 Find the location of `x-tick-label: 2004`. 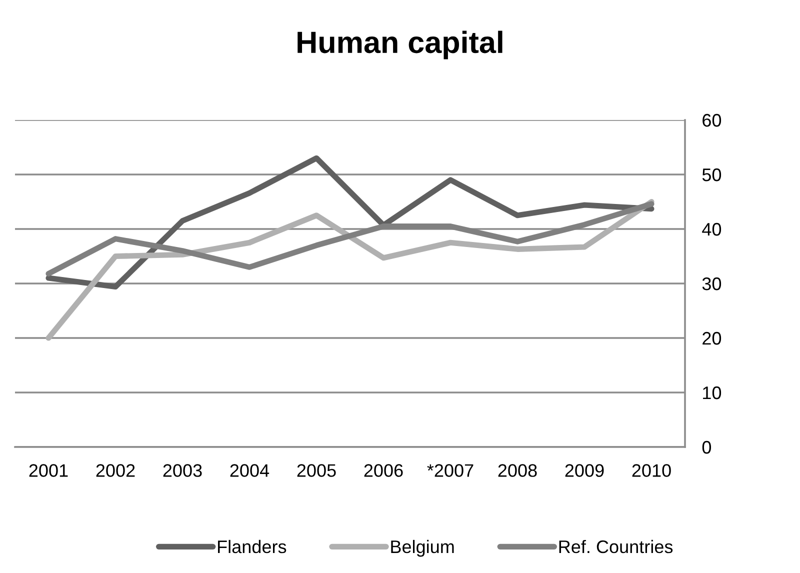

x-tick-label: 2004 is located at coordinates (250, 470).